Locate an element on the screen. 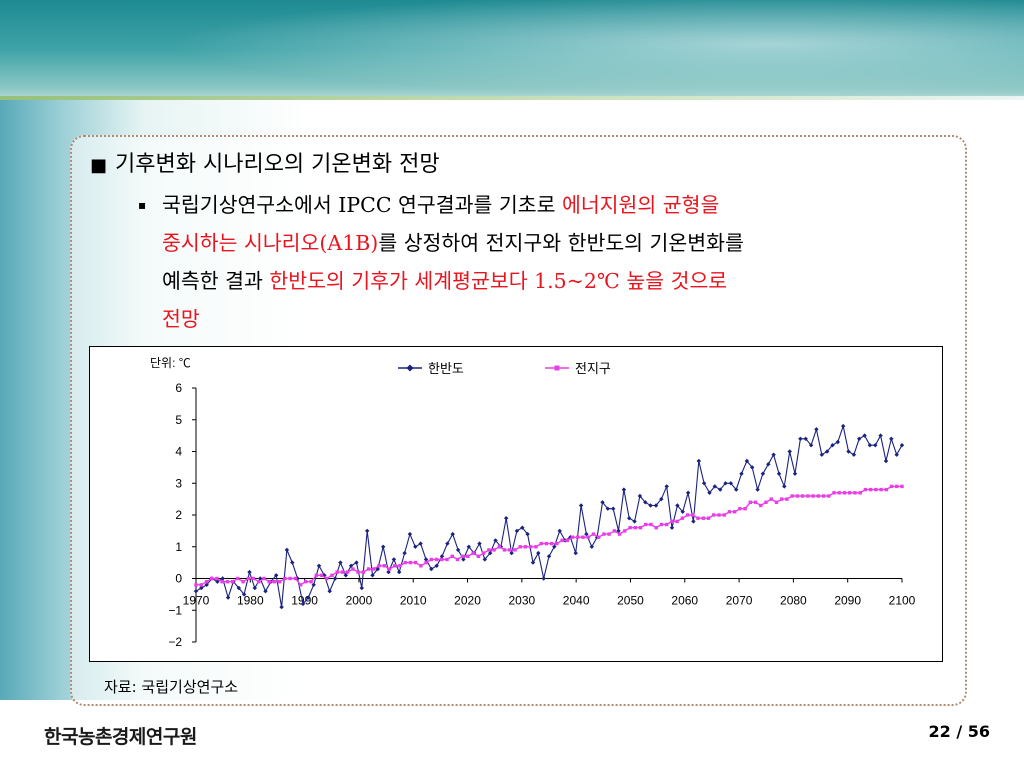  y-tick-label: 5 is located at coordinates (178, 420).